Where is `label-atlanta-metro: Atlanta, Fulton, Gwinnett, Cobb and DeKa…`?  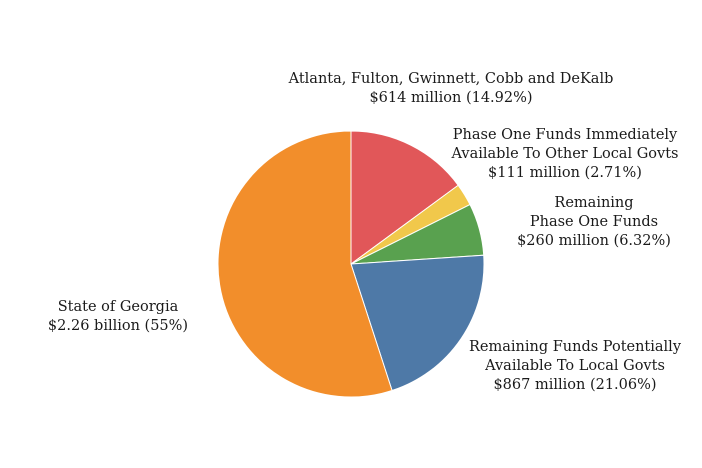
label-atlanta-metro: Atlanta, Fulton, Gwinnett, Cobb and DeKa… is located at coordinates (451, 89).